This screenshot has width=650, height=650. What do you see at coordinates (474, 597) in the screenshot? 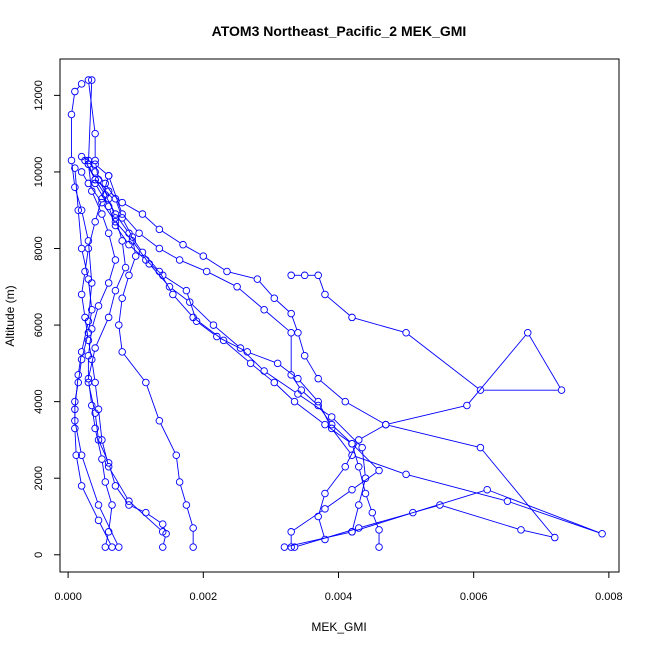
I see `x-tick-label: 0.006` at bounding box center [474, 597].